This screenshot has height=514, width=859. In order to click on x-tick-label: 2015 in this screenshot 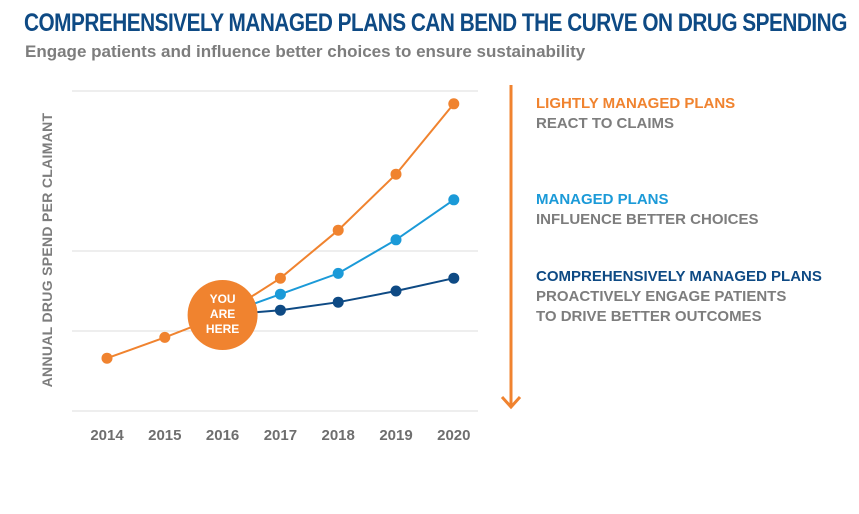, I will do `click(164, 435)`.